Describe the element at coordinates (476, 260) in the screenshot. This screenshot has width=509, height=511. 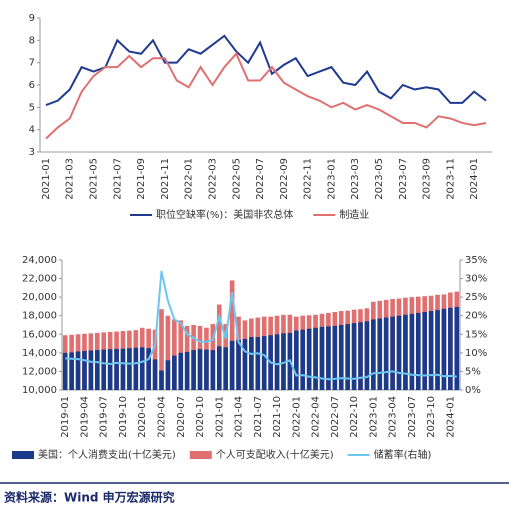
I see `y2-tick-label: 35%` at that location.